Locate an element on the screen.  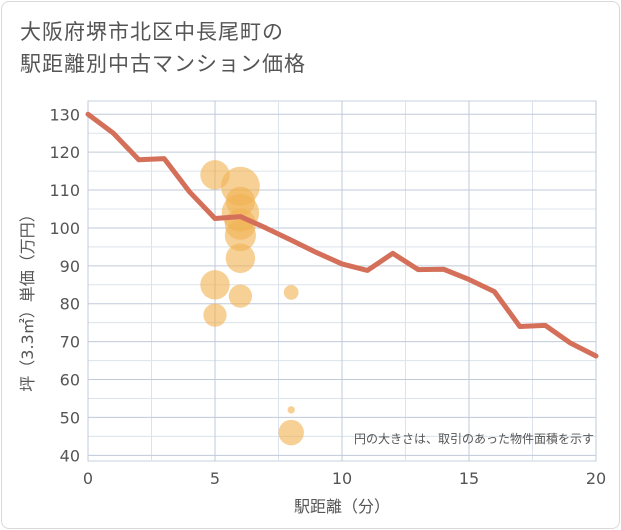
y-tick-label: 130 is located at coordinates (64, 114).